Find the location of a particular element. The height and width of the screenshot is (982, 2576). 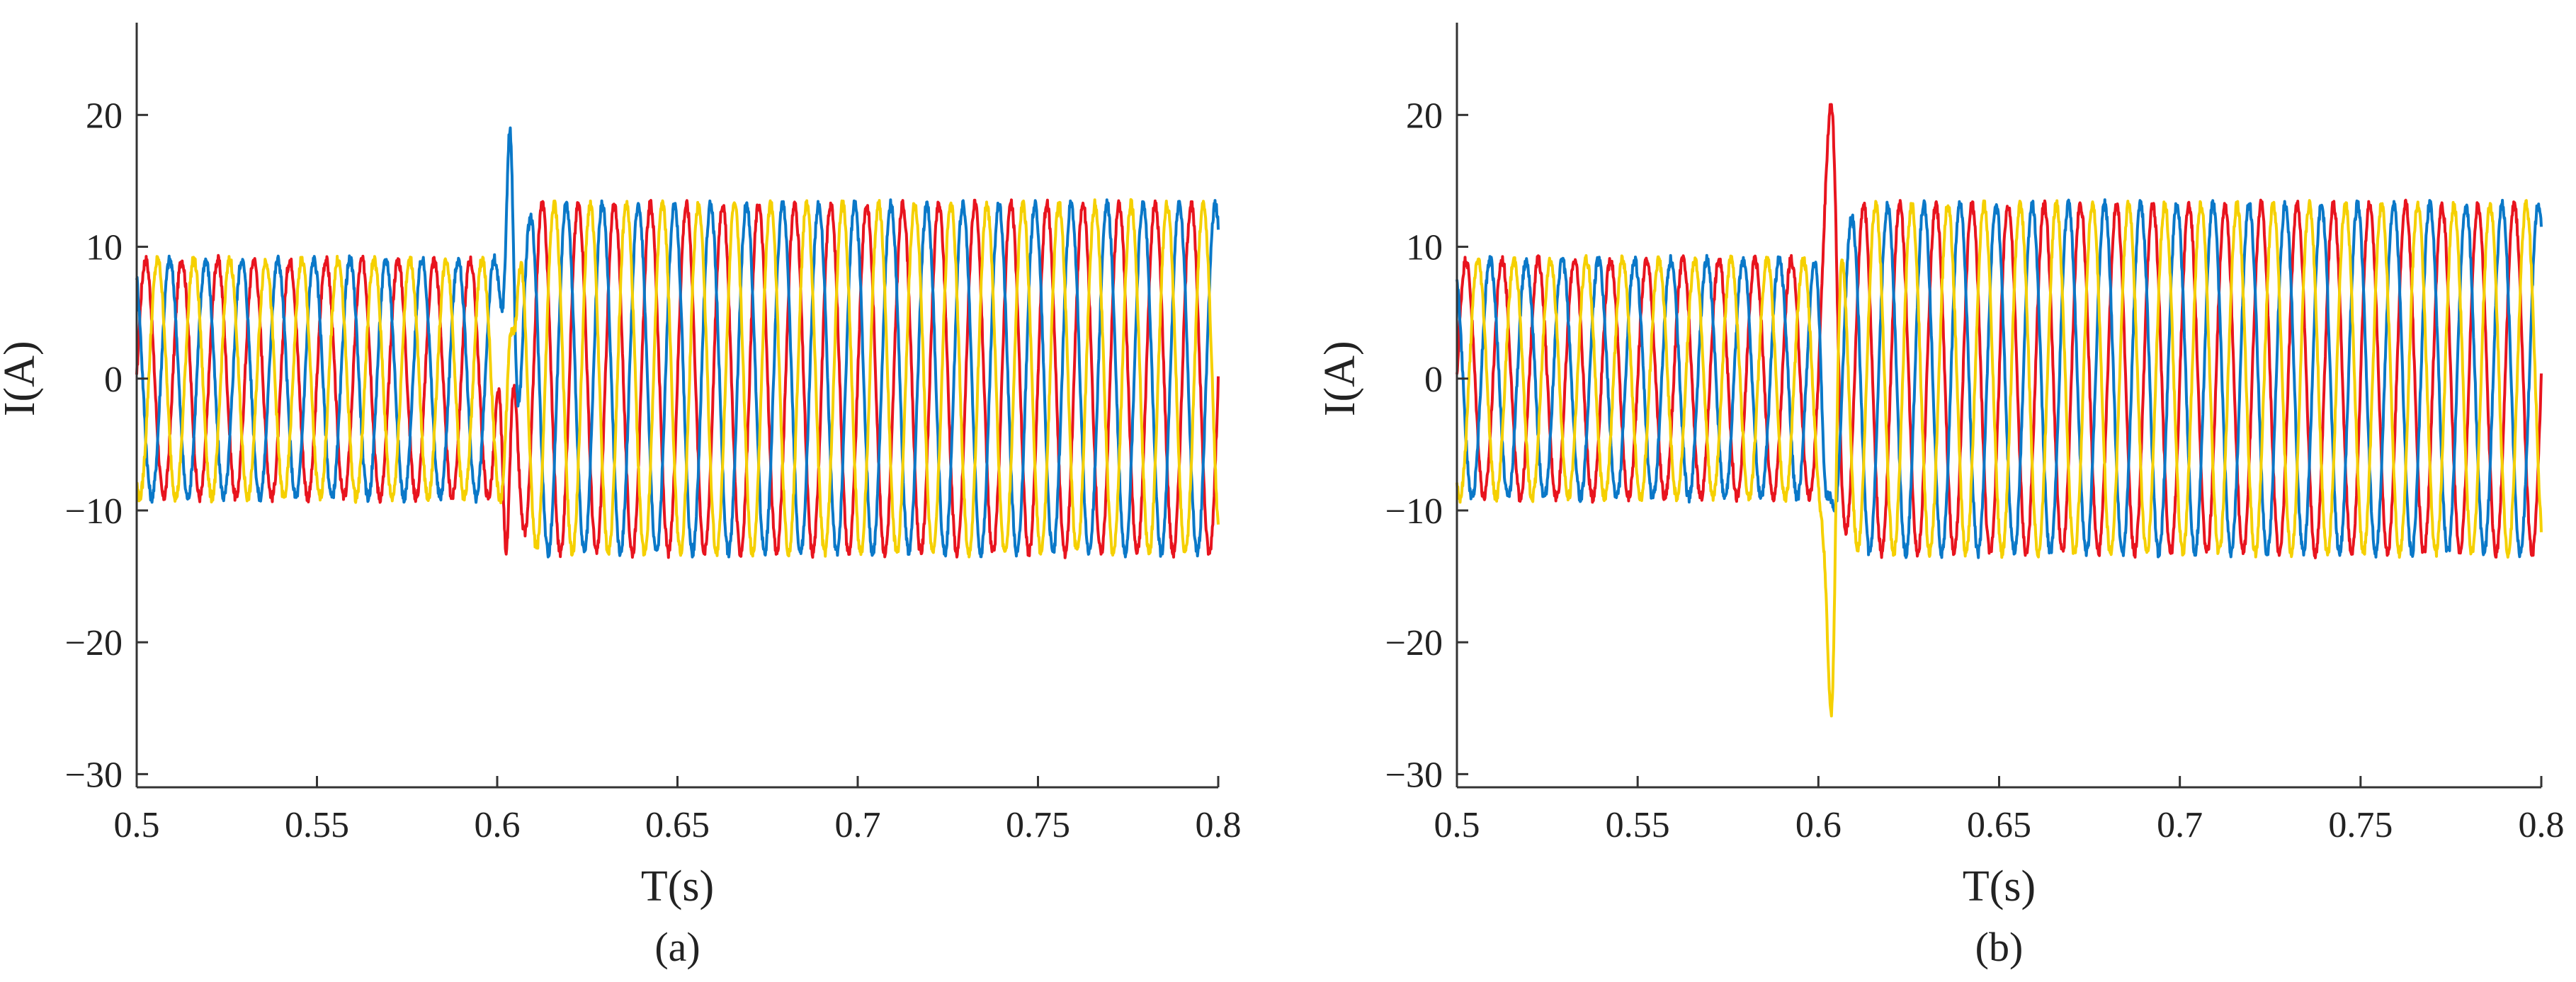

panel-label-a: (a) is located at coordinates (677, 947).